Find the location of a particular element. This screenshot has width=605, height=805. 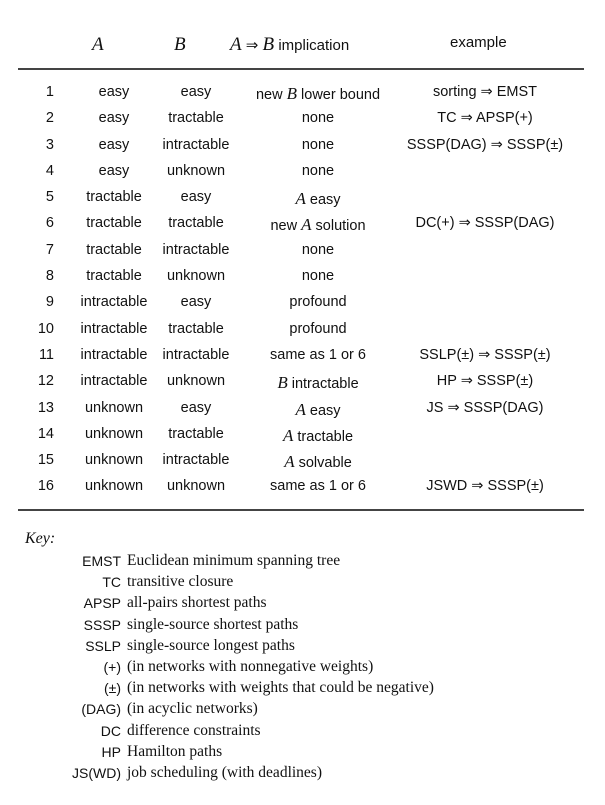

key-item: (DAG) (in acyclic networks) is located at coordinates (305, 709).